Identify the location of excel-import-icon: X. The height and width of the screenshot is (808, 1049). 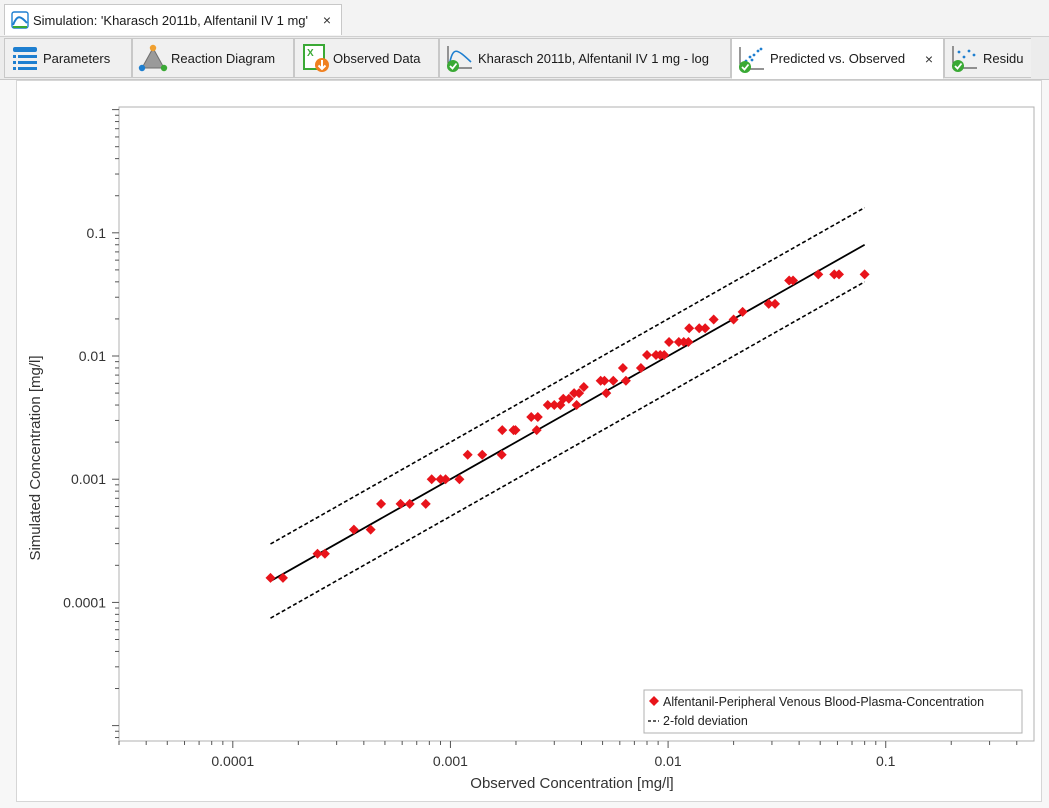
(316, 58).